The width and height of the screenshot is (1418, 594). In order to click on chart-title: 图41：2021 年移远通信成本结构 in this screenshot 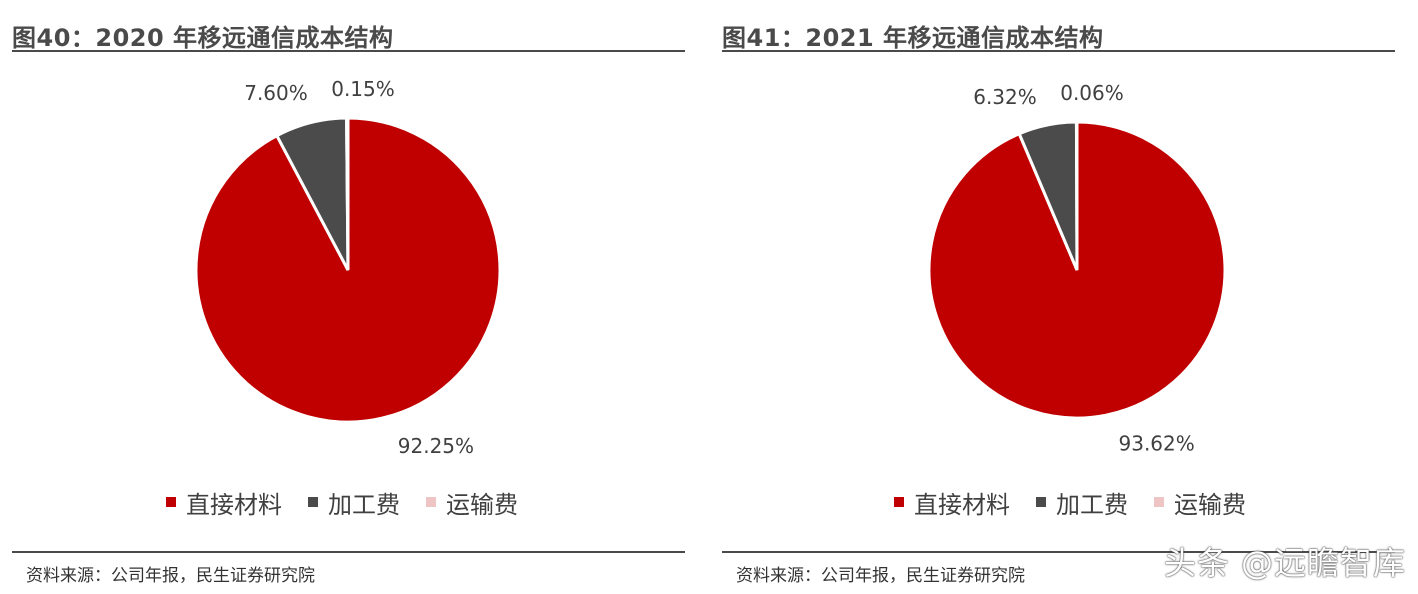, I will do `click(913, 38)`.